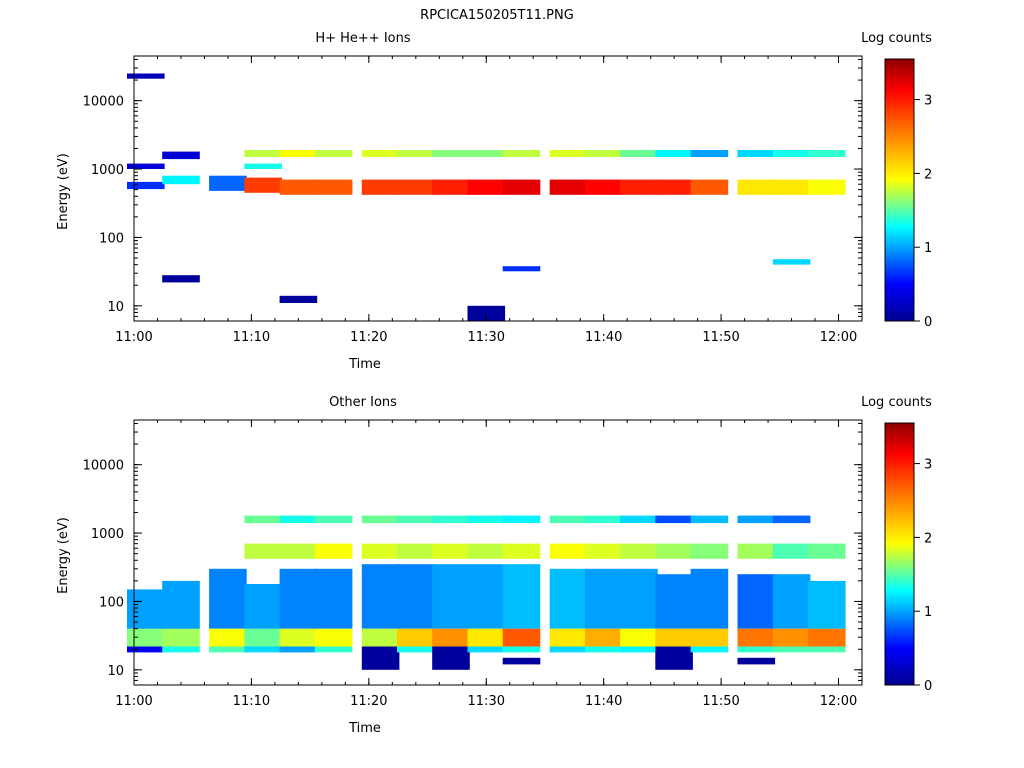 This screenshot has height=768, width=1024. I want to click on colorbar-label: Log counts, so click(896, 402).